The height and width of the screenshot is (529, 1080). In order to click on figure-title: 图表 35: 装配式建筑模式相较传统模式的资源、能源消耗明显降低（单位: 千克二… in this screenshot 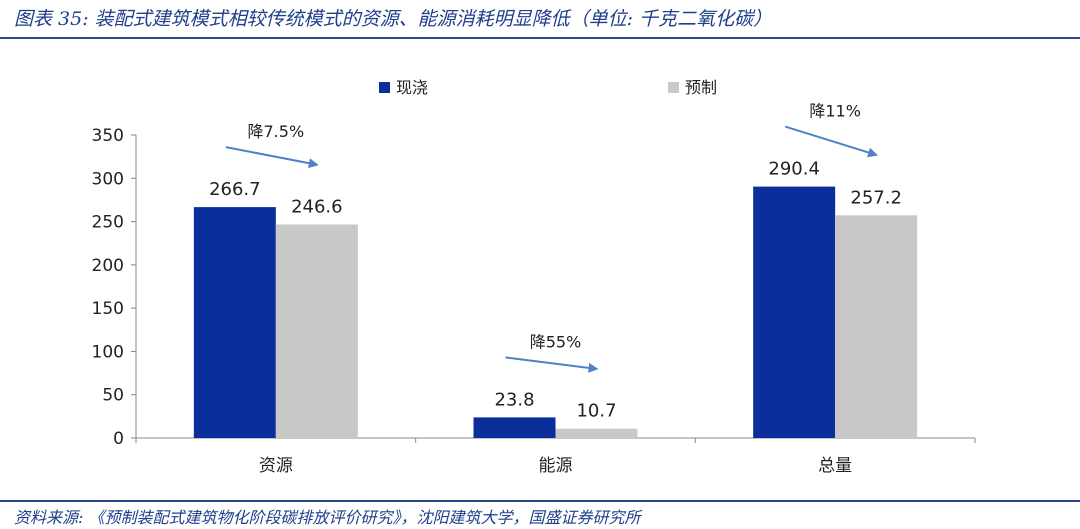, I will do `click(393, 19)`.